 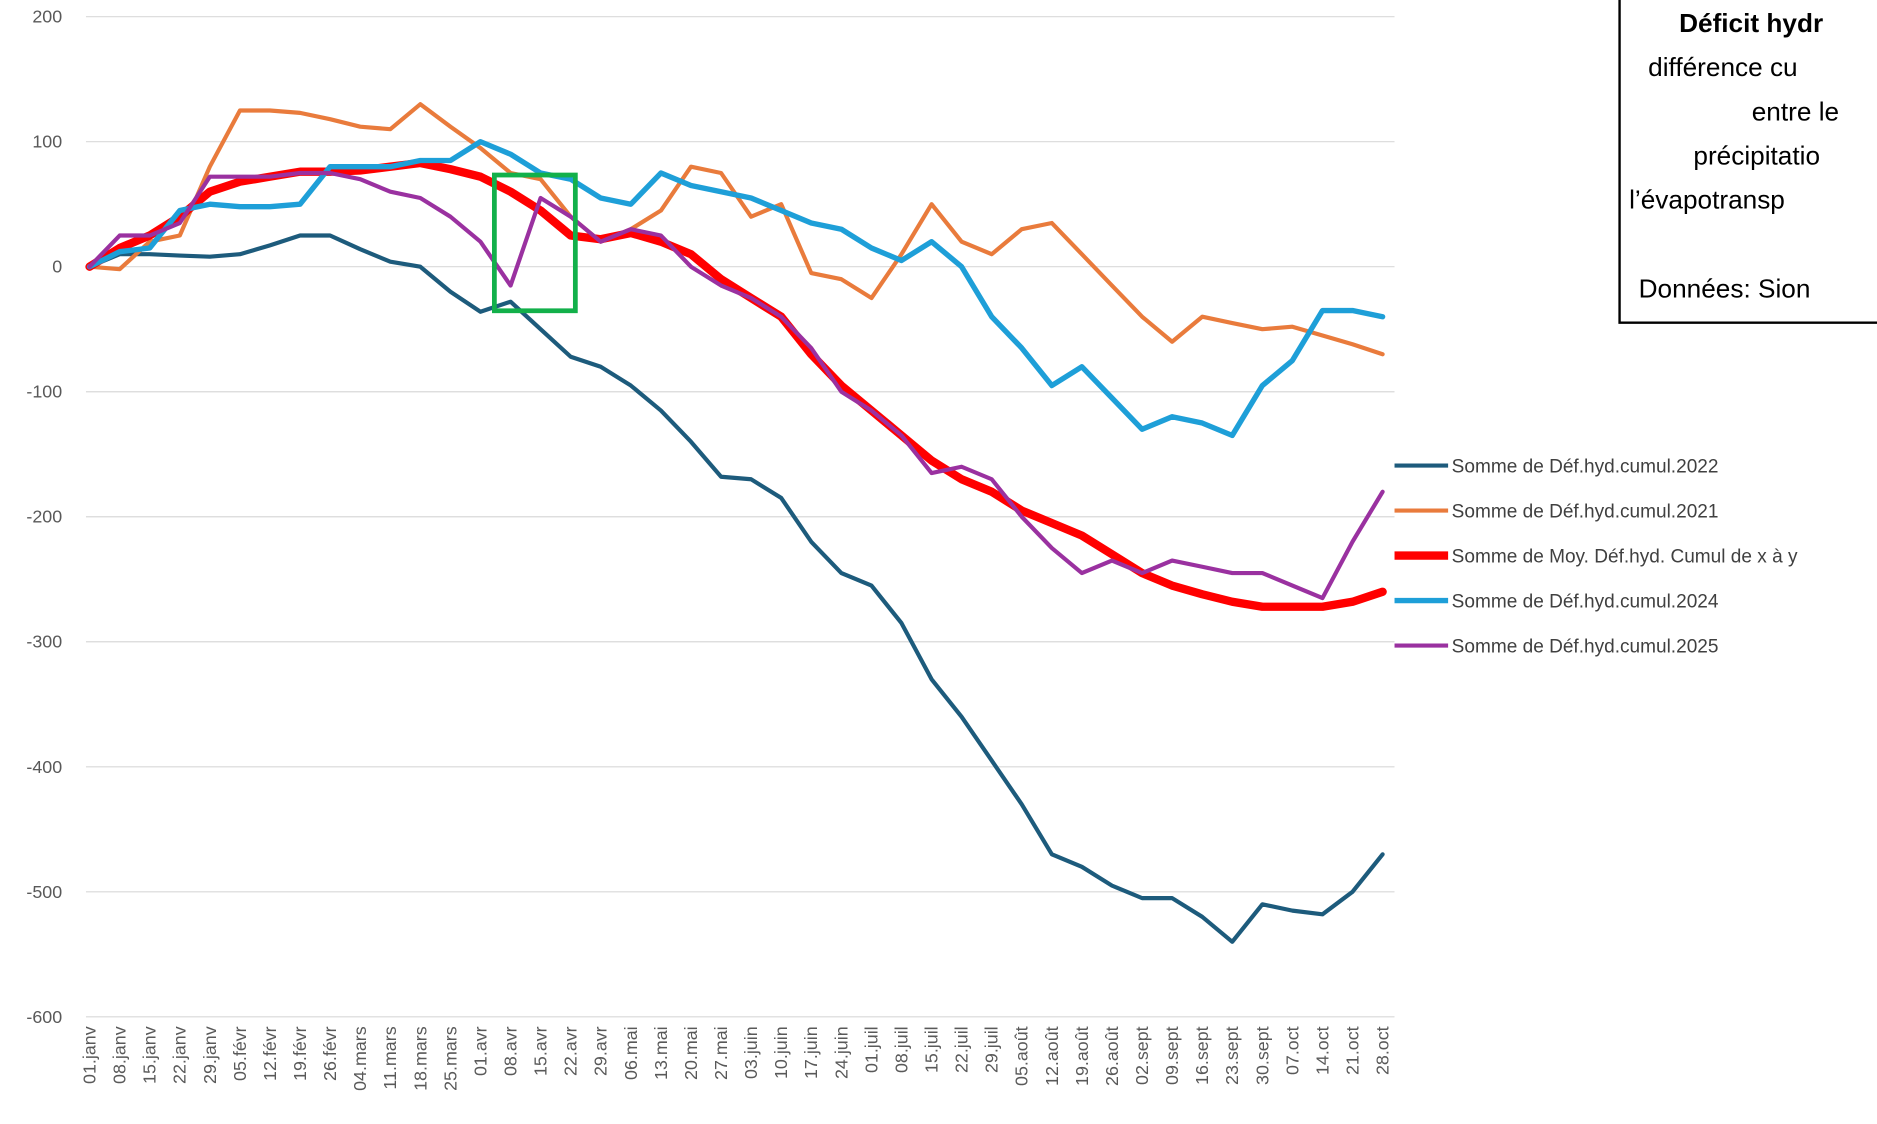 I want to click on x-tick-label: 27.mai, so click(x=721, y=1053).